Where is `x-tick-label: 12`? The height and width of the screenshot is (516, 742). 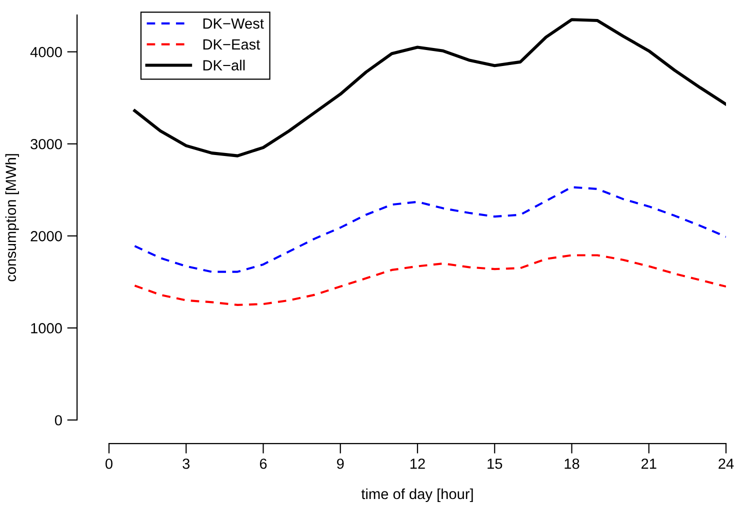 x-tick-label: 12 is located at coordinates (417, 463).